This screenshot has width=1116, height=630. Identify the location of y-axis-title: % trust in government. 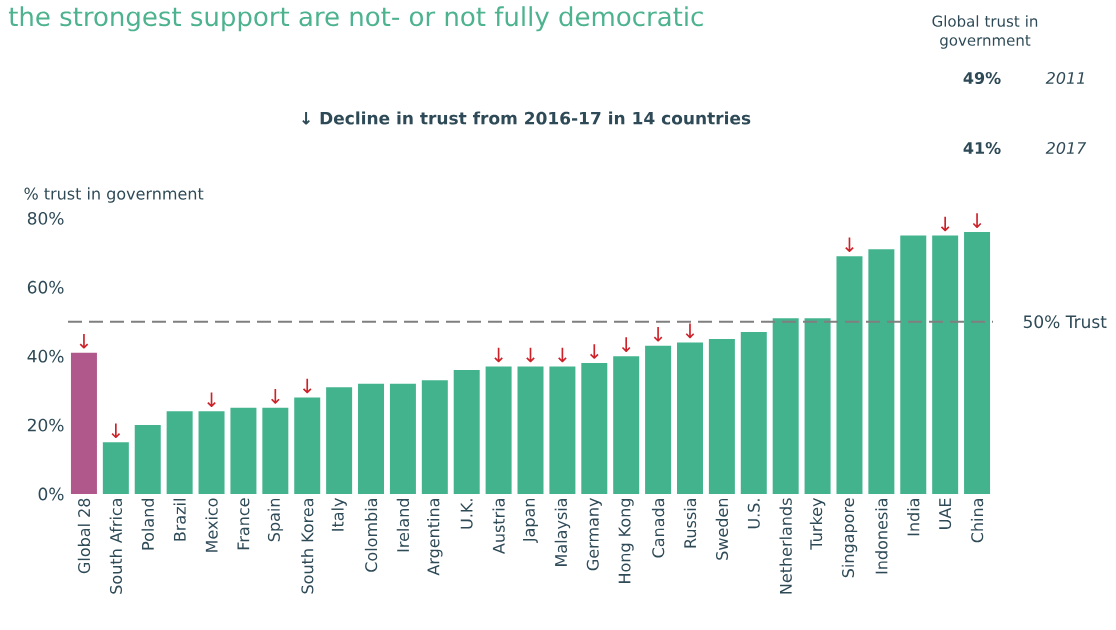
(114, 195).